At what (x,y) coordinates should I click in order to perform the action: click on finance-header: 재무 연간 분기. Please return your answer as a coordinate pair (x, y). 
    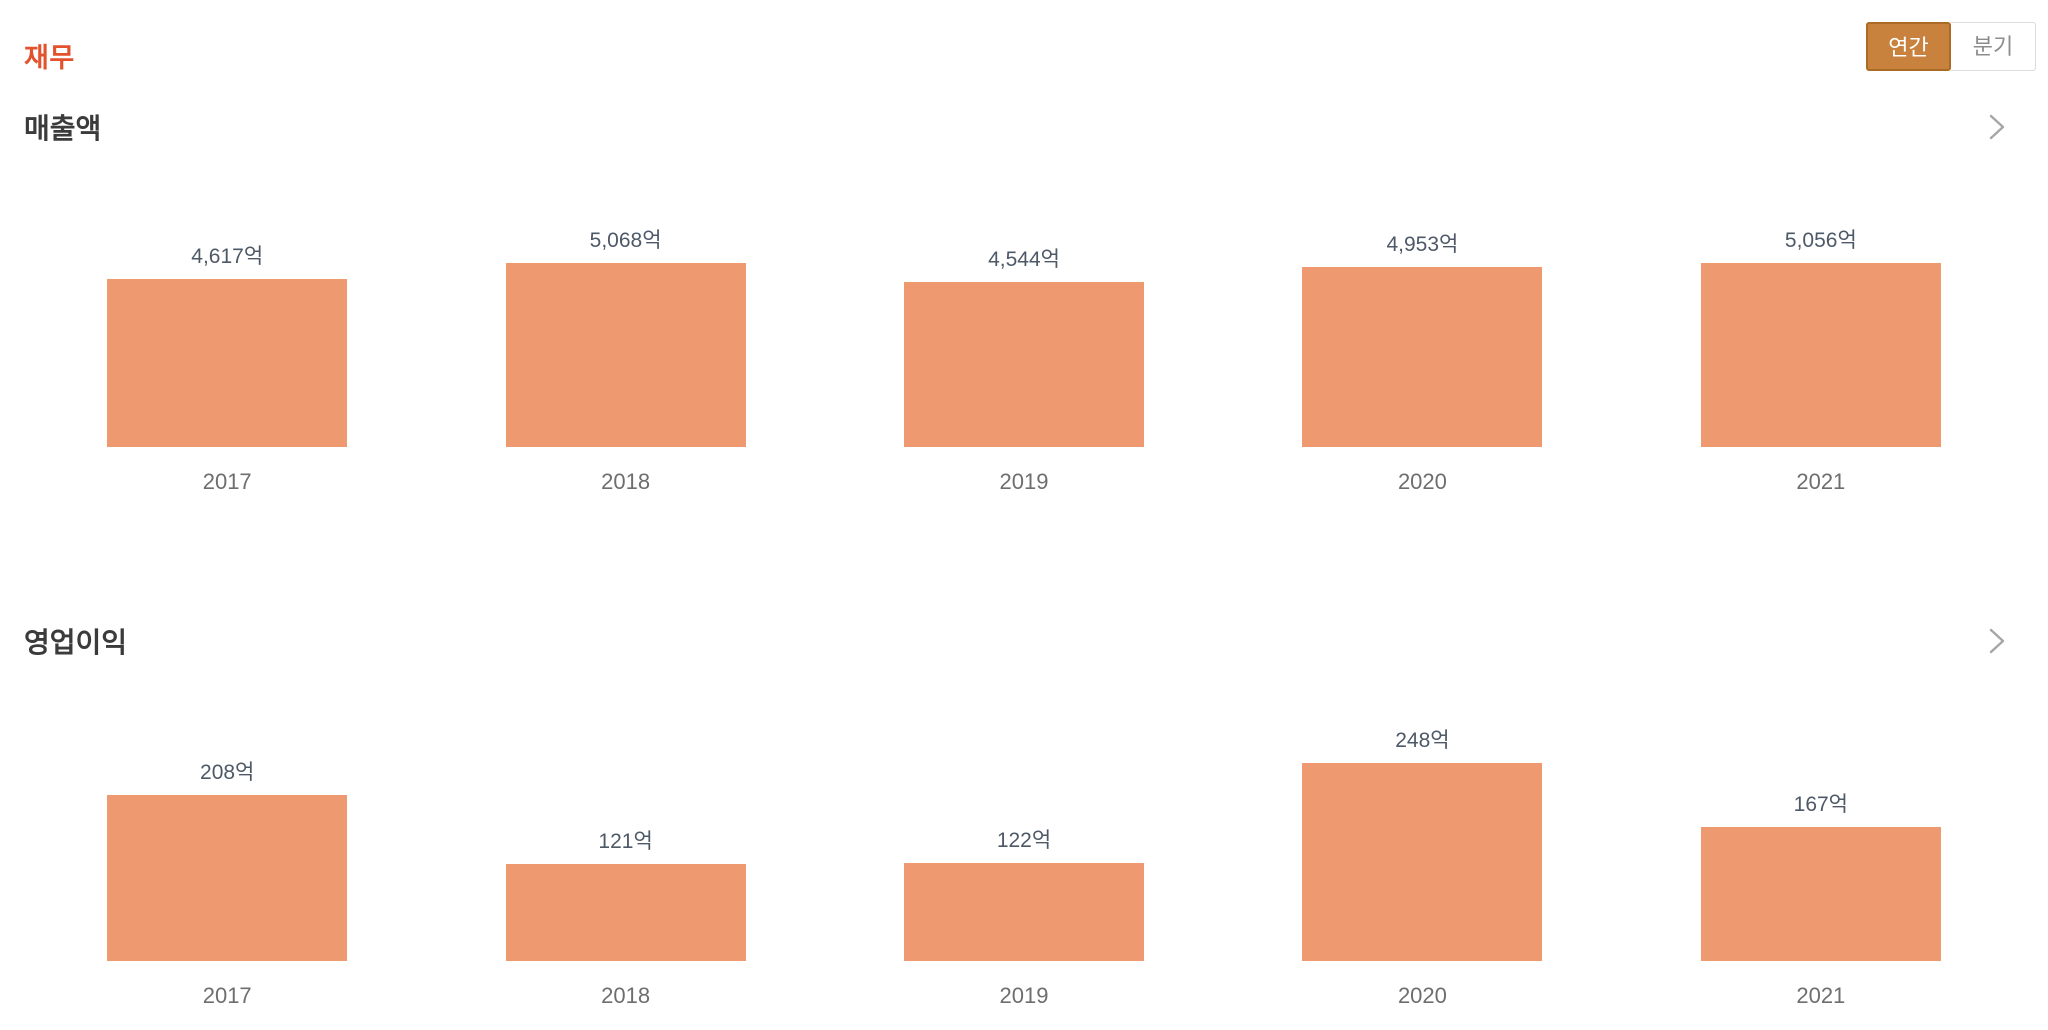
    Looking at the image, I should click on (1024, 37).